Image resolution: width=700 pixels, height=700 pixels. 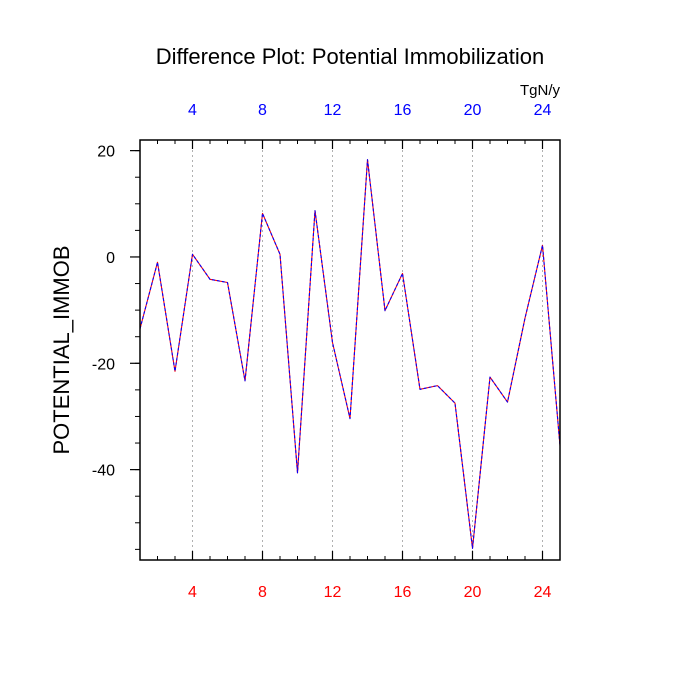 I want to click on x-tick-label-bottom: 12, so click(x=333, y=592).